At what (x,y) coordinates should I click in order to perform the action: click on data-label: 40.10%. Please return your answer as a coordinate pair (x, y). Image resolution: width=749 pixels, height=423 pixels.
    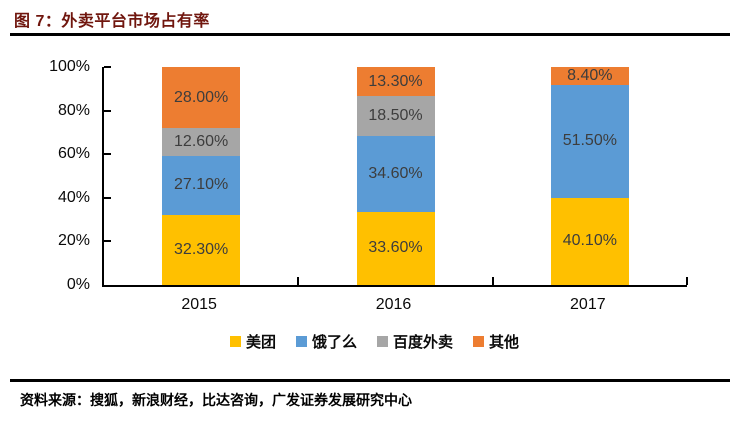
    Looking at the image, I should click on (589, 241).